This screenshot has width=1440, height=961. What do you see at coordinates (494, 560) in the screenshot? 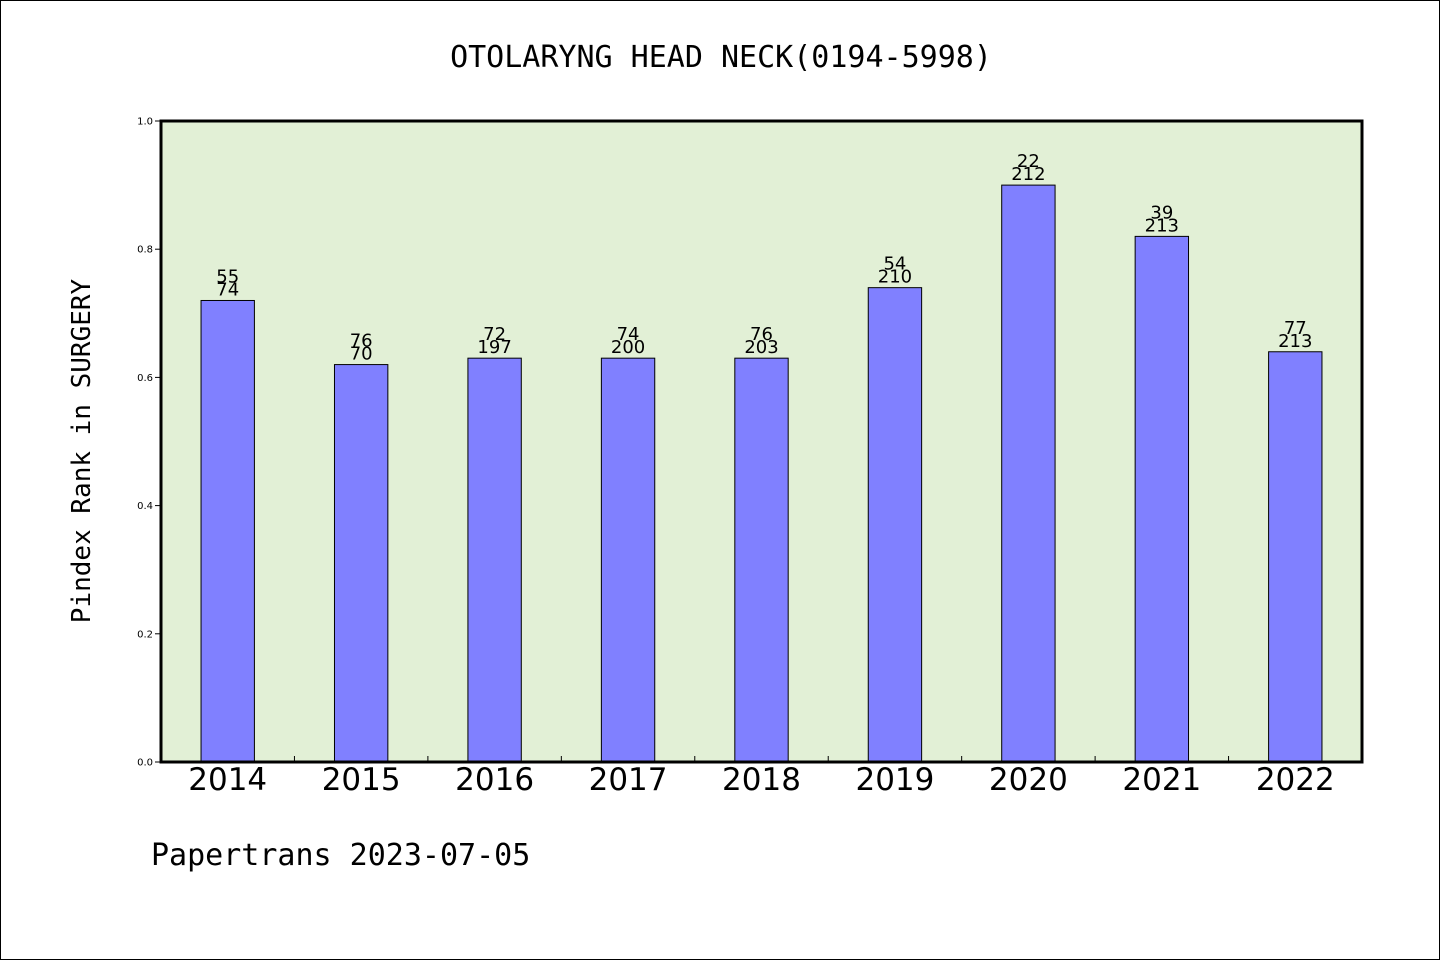
I see `bar-2016` at bounding box center [494, 560].